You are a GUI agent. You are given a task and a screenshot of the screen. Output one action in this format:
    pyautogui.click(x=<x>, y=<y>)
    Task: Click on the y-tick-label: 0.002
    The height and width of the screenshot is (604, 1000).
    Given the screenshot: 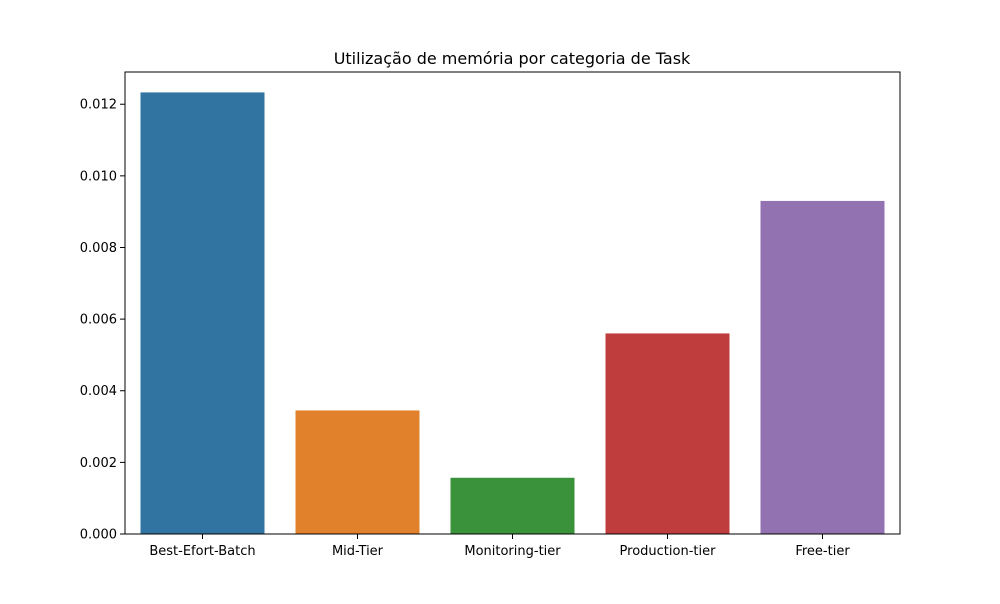 What is the action you would take?
    pyautogui.click(x=98, y=463)
    